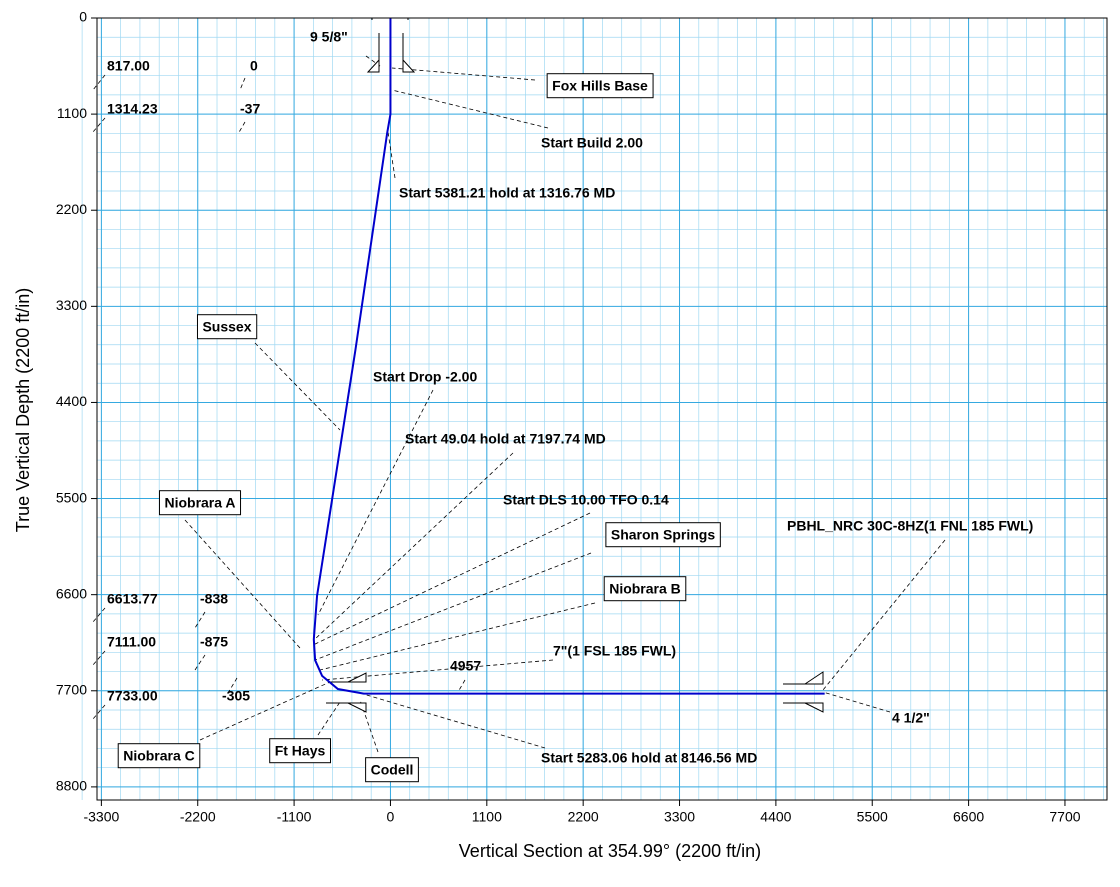  I want to click on x-tick-label: 2200, so click(583, 817).